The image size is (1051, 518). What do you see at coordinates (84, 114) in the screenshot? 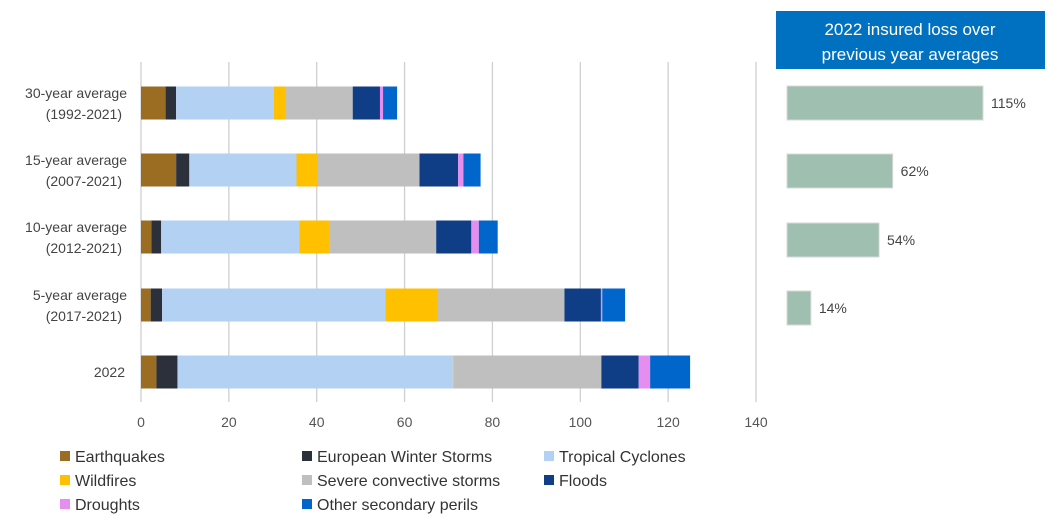
I see `category-label: (1992-2021)` at bounding box center [84, 114].